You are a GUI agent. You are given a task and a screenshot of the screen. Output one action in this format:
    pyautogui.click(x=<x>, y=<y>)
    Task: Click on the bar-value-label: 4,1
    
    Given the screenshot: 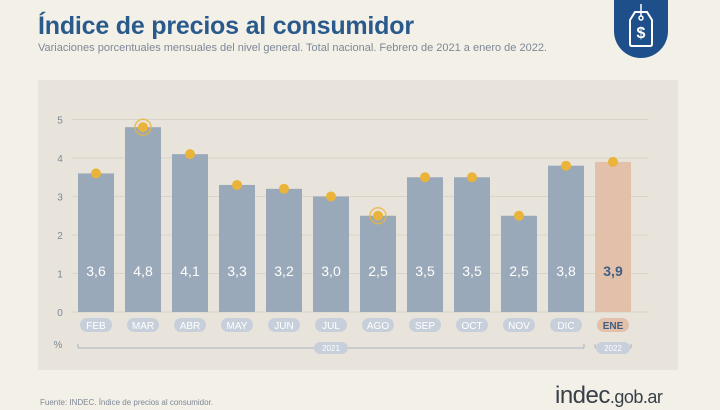 What is the action you would take?
    pyautogui.click(x=190, y=271)
    